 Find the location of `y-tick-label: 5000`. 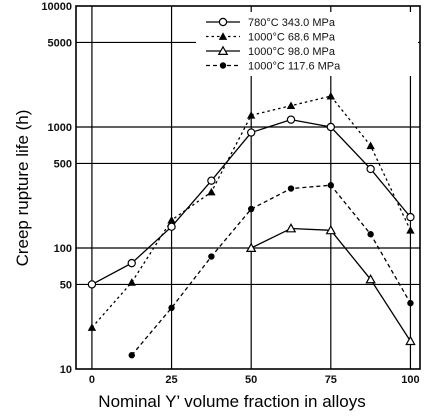

y-tick-label: 5000 is located at coordinates (60, 43).